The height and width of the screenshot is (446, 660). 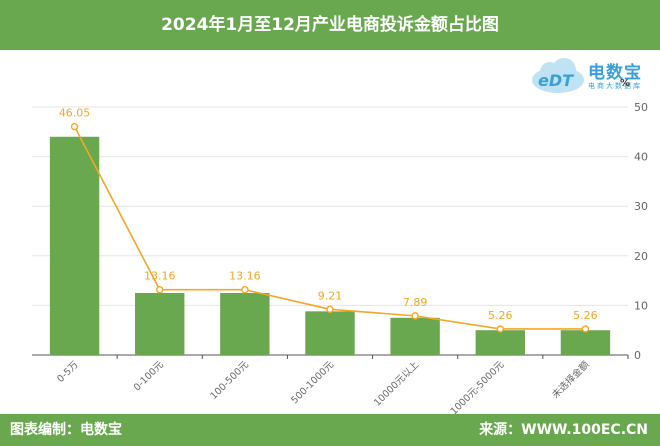 I want to click on logo-percent: %, so click(x=625, y=83).